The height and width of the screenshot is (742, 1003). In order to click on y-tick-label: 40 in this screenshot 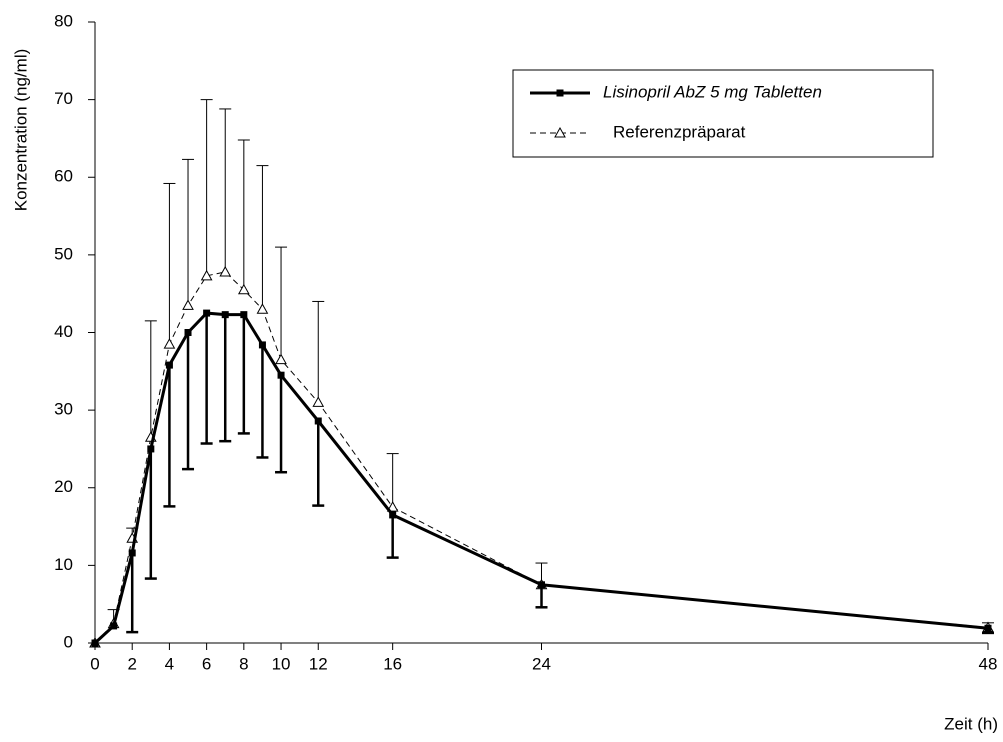, I will do `click(63, 331)`.